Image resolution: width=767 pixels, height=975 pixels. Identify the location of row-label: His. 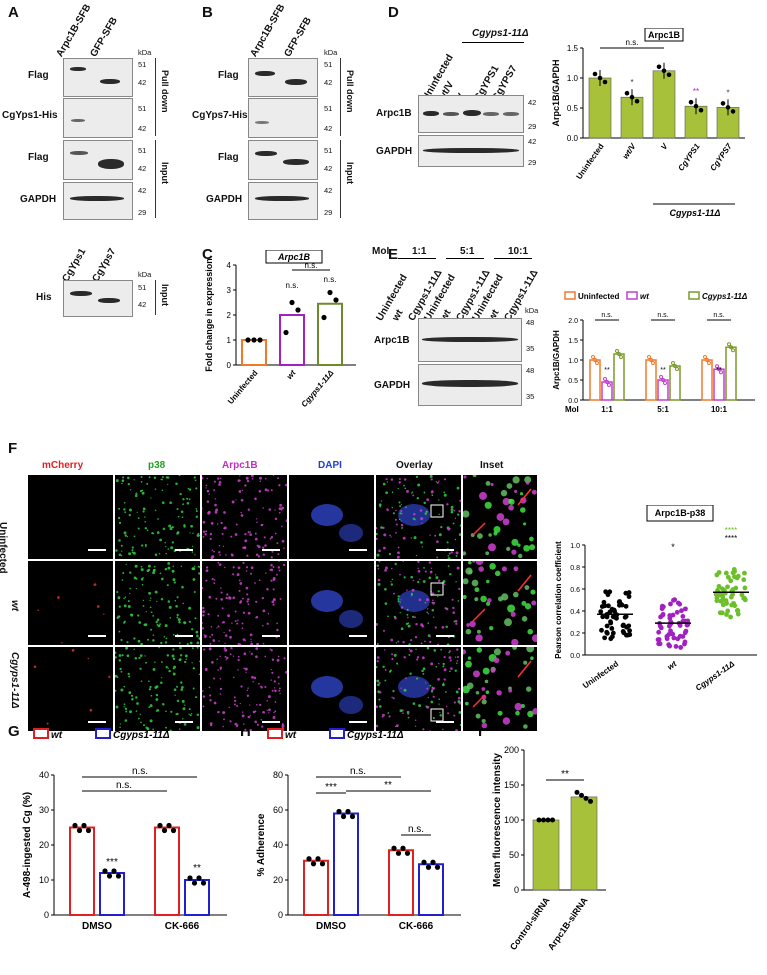
(44, 297).